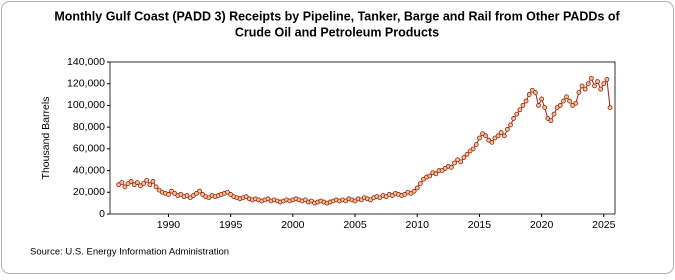  What do you see at coordinates (418, 225) in the screenshot?
I see `x-tick-label: 2010` at bounding box center [418, 225].